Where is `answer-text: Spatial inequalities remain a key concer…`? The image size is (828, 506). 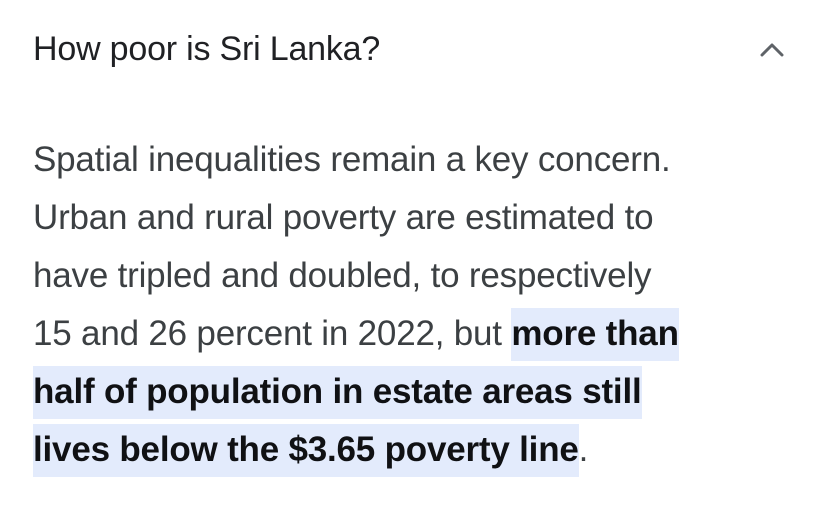 answer-text: Spatial inequalities remain a key concer… is located at coordinates (352, 159).